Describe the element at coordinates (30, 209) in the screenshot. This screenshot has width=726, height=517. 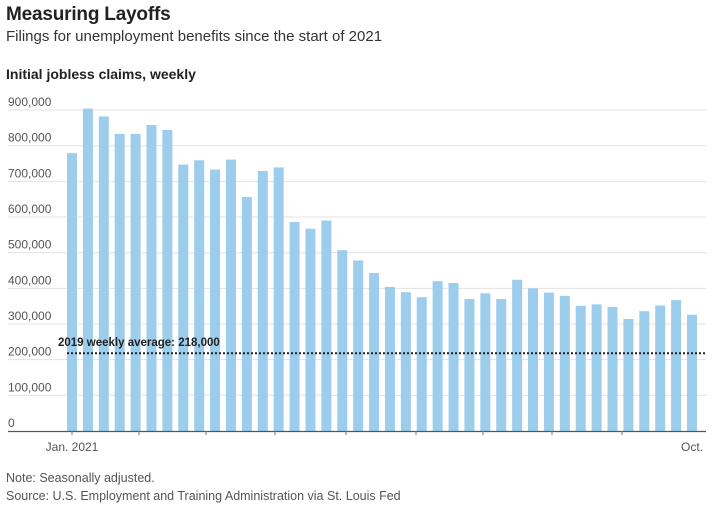
I see `y-tick-label: 600,000` at that location.